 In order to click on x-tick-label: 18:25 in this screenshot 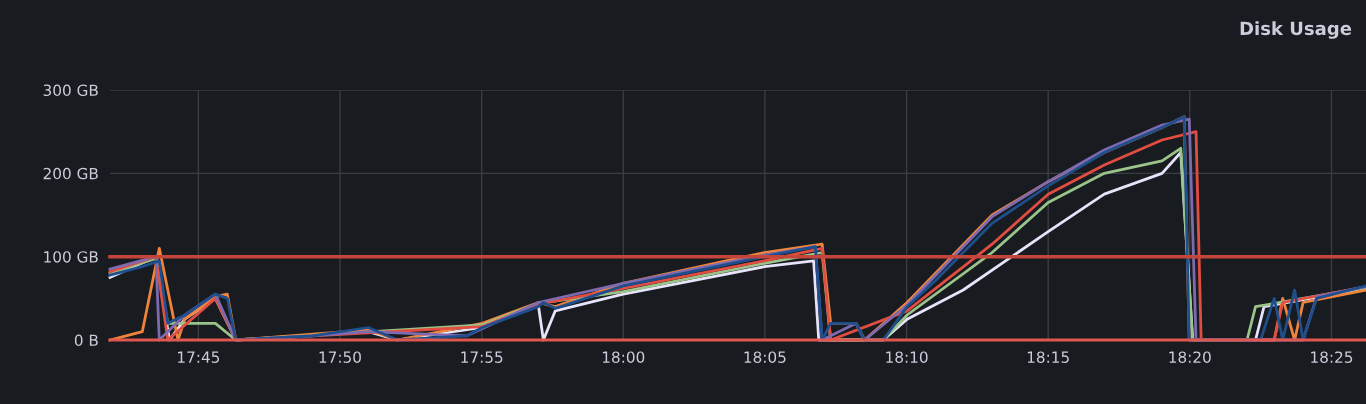, I will do `click(1332, 357)`.